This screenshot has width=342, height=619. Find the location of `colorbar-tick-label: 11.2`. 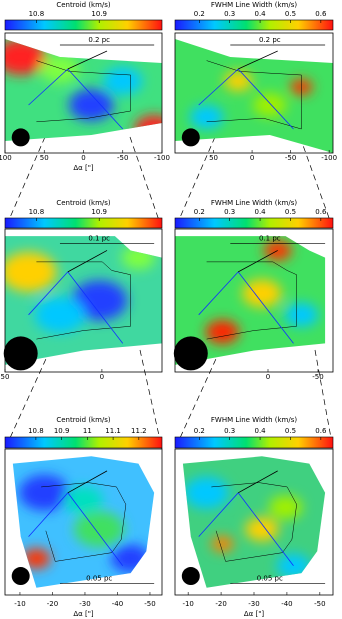

colorbar-tick-label: 11.2 is located at coordinates (139, 431).